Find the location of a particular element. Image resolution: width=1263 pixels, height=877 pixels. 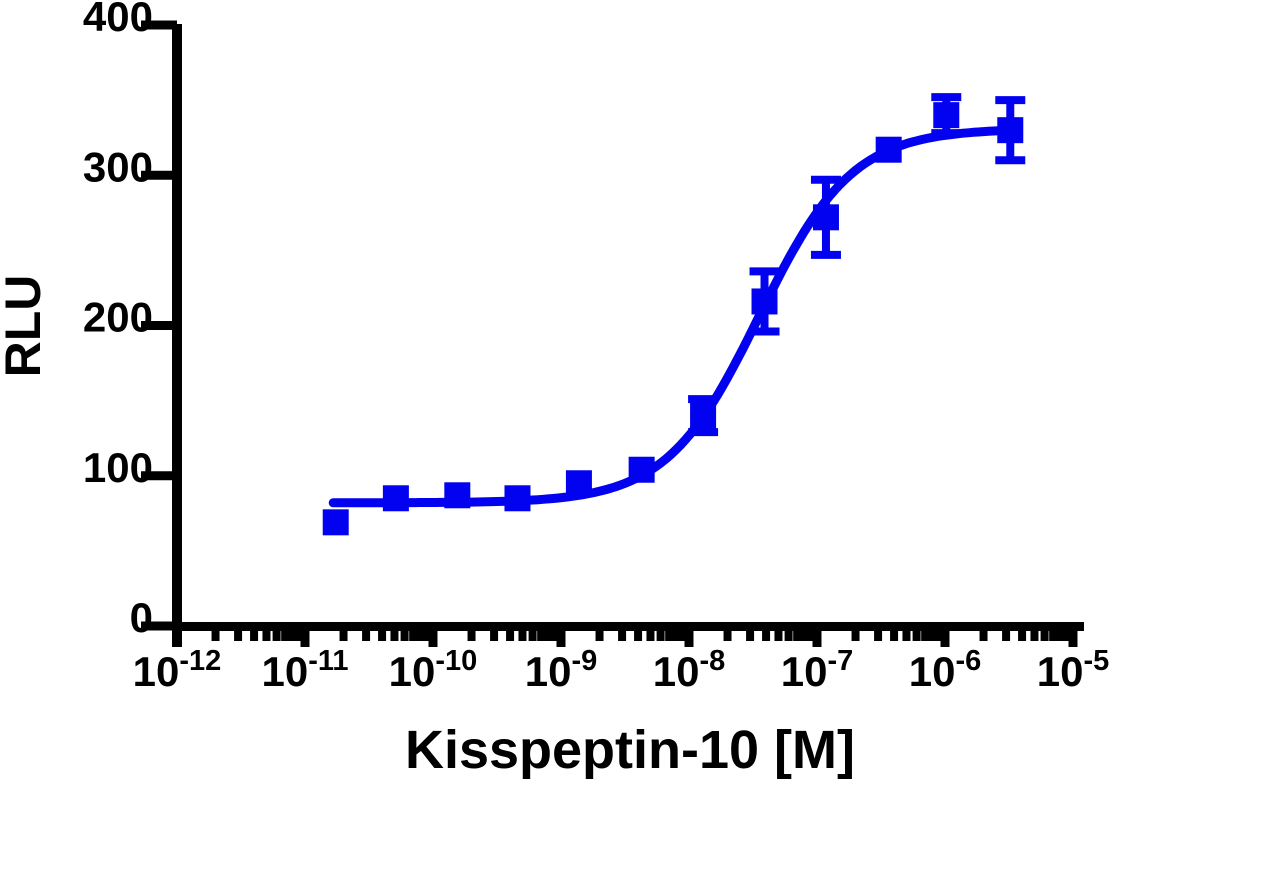

x-tick-label: 10⁻⁵ is located at coordinates (1073, 670).